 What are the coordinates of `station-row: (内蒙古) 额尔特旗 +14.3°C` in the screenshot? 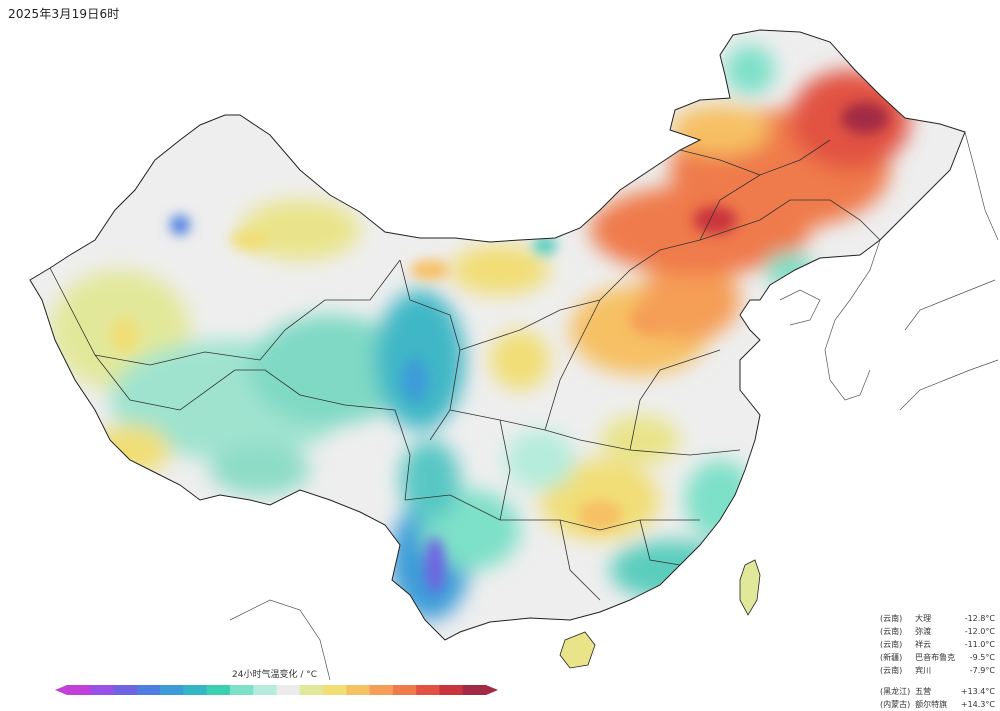 It's located at (937, 704).